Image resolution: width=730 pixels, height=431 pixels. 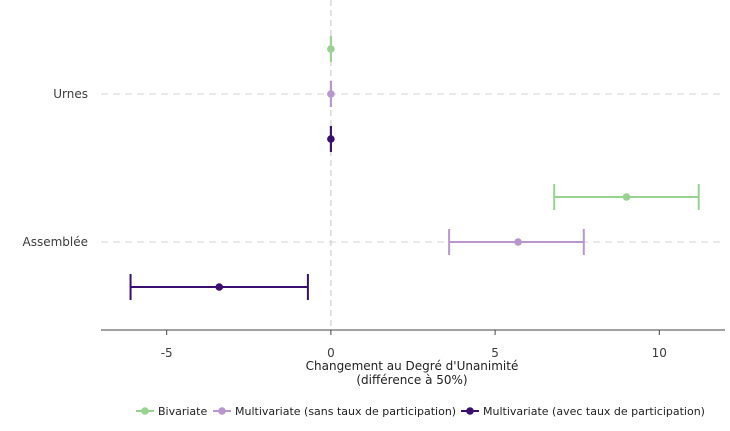 I want to click on series-2-urnes, so click(x=331, y=94).